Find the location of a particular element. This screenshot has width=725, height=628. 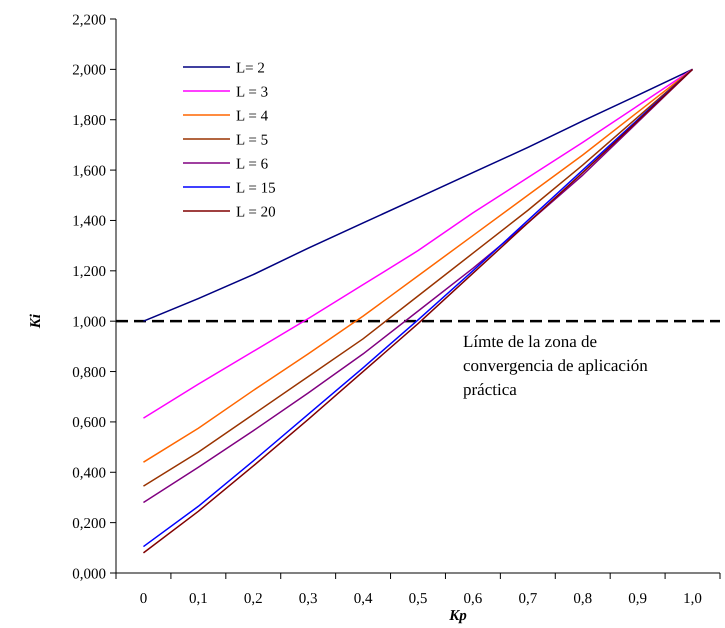

legend-label: L = 15 is located at coordinates (256, 188).